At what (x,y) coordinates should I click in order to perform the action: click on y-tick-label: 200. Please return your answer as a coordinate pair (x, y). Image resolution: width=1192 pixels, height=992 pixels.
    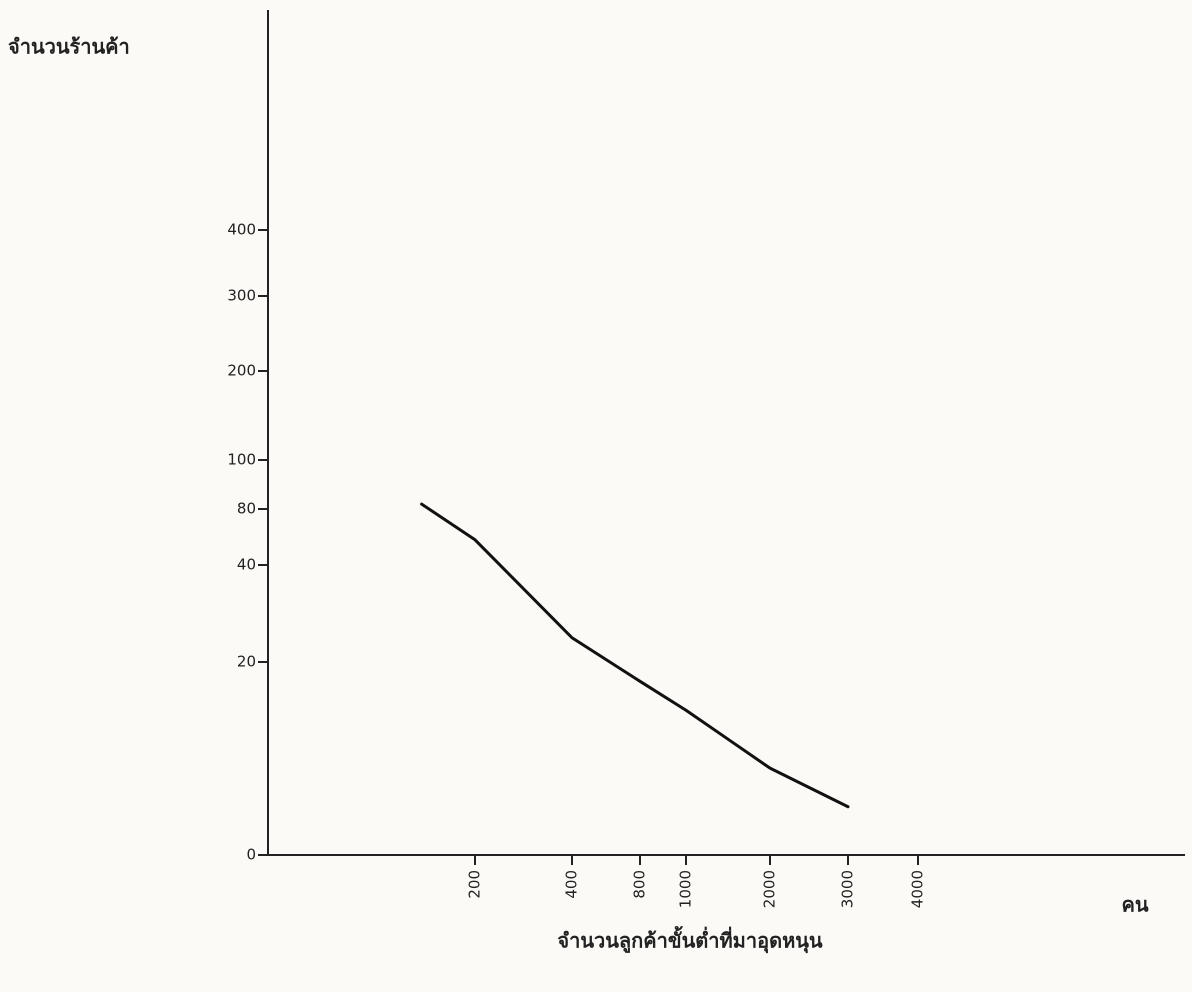
    Looking at the image, I should click on (241, 371).